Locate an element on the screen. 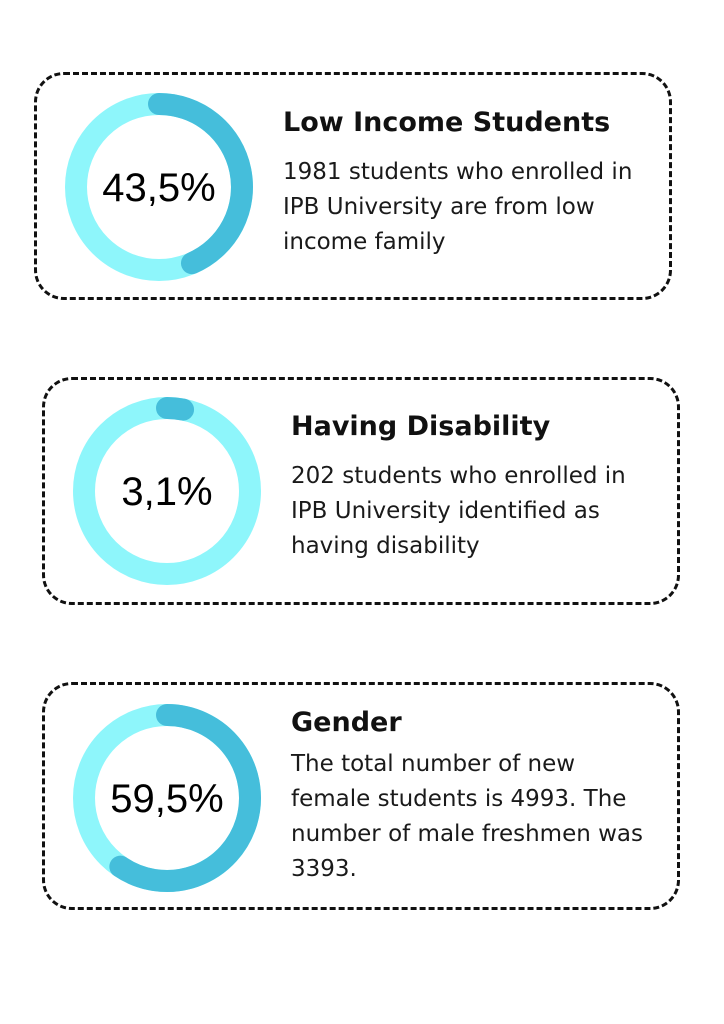 This screenshot has height=1024, width=724. donut-chart-gender: 59,5% is located at coordinates (167, 798).